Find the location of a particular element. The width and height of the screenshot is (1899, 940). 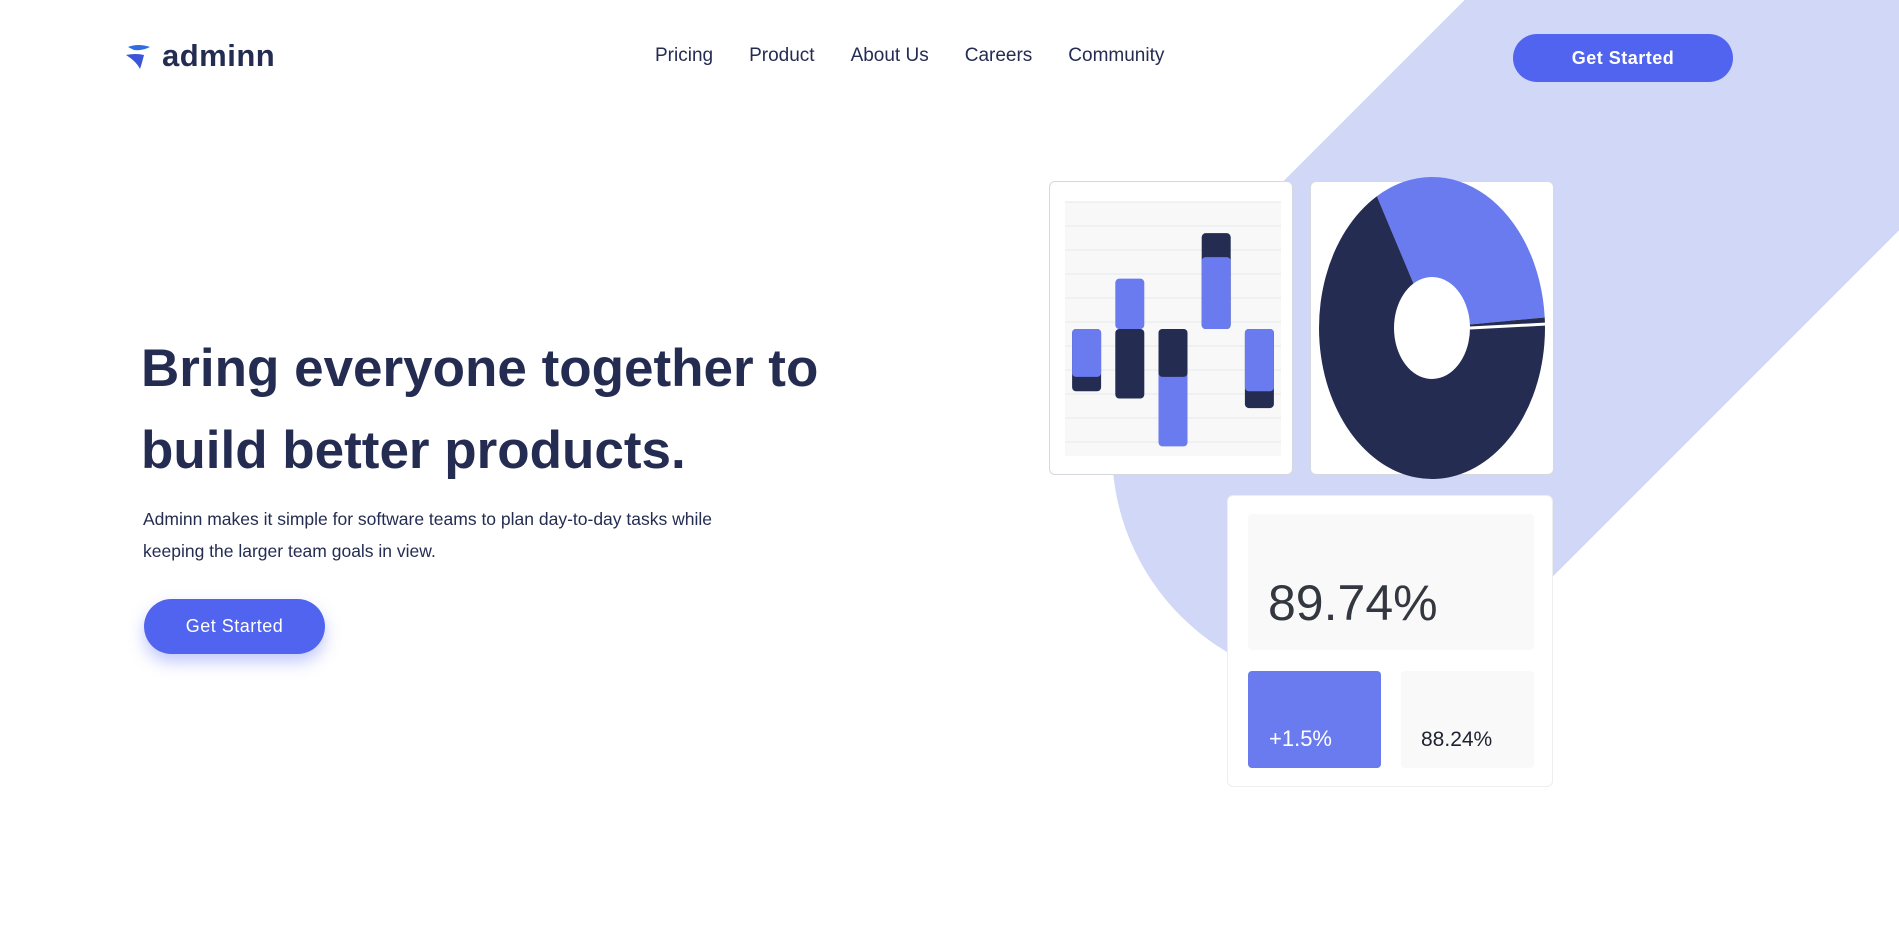

main-stat: 89.74% is located at coordinates (1391, 582).